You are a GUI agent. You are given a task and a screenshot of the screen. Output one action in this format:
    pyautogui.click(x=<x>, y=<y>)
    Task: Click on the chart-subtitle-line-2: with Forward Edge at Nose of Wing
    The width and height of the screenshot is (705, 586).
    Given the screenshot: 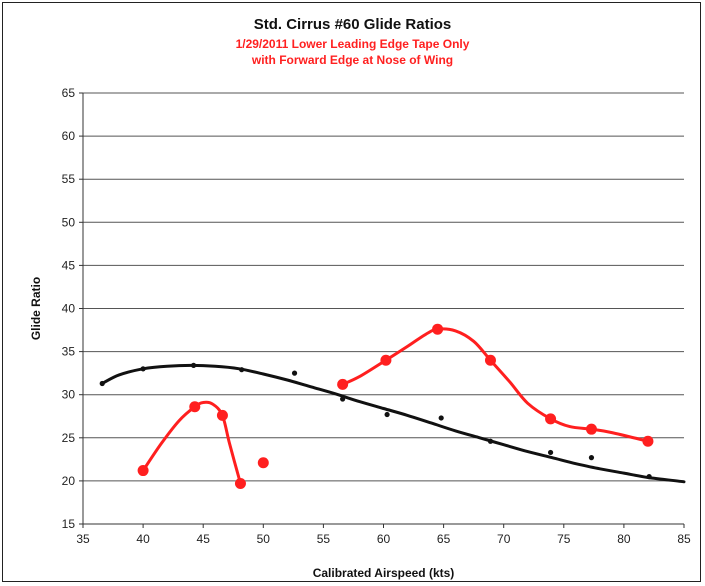 What is the action you would take?
    pyautogui.click(x=352, y=60)
    